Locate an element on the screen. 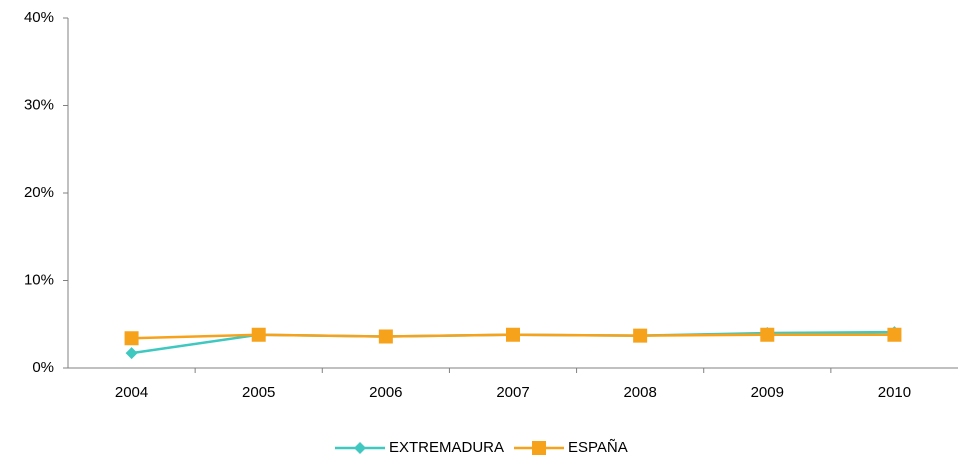  y-tick-label: 10% is located at coordinates (39, 279).